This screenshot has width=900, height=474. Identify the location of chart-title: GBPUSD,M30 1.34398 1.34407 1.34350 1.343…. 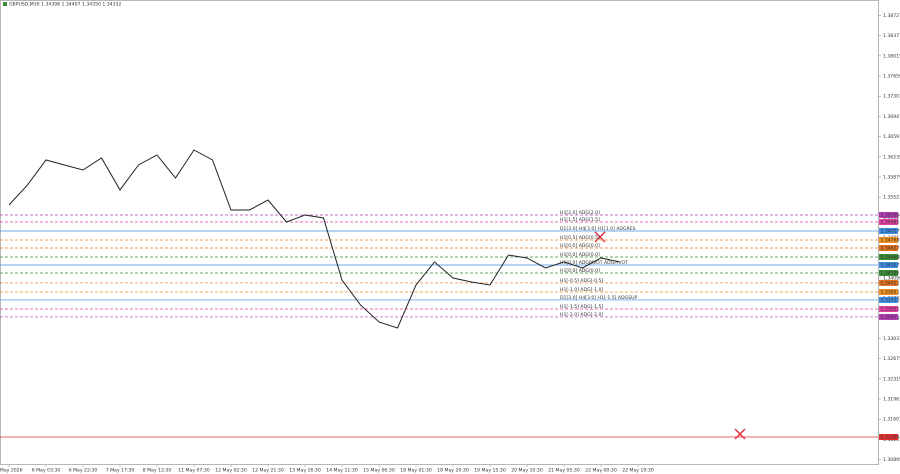
(65, 5).